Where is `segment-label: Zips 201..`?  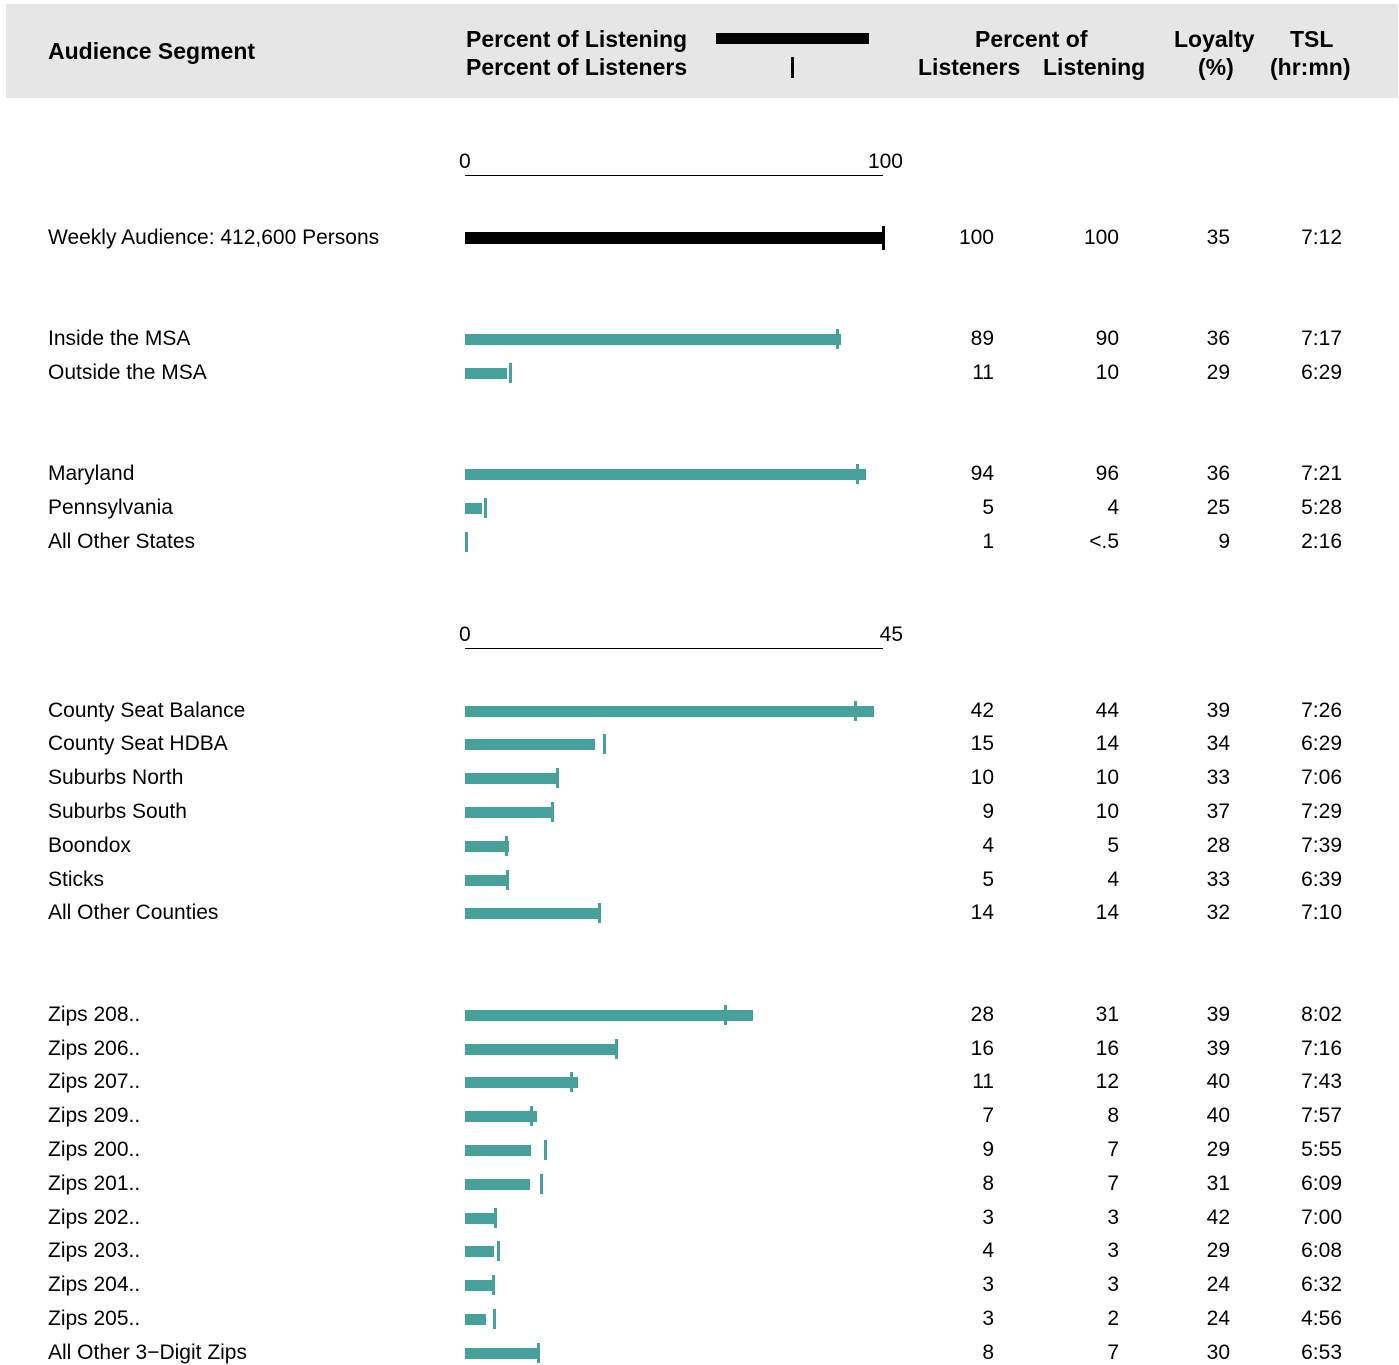 segment-label: Zips 201.. is located at coordinates (94, 1183).